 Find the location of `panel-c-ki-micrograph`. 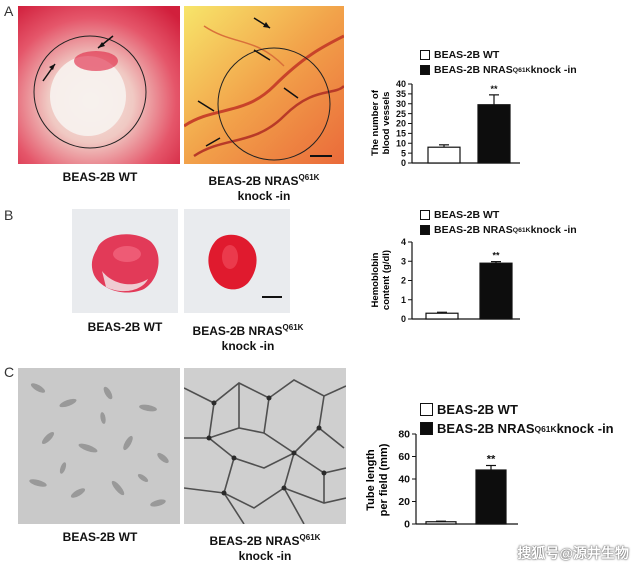

panel-c-ki-micrograph is located at coordinates (265, 446).